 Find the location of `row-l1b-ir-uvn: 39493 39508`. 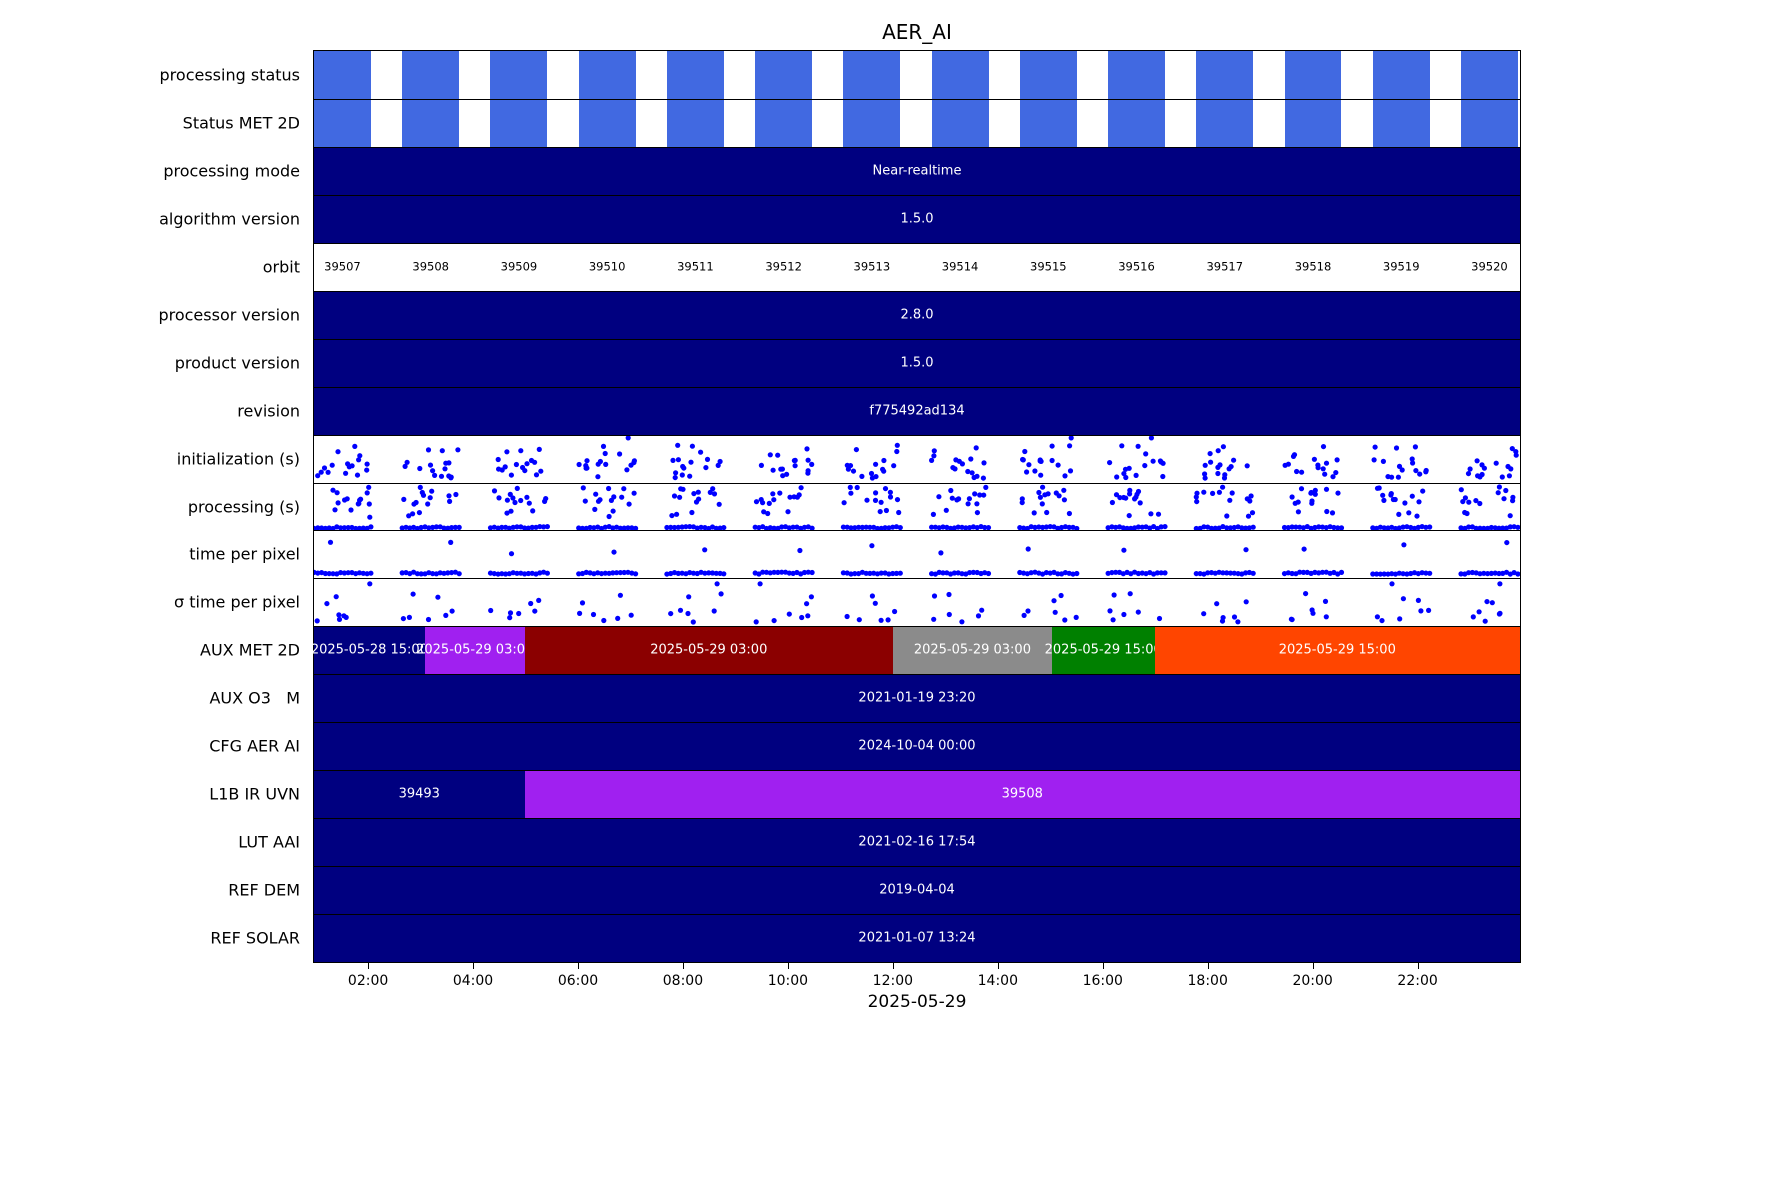

row-l1b-ir-uvn: 39493 39508 is located at coordinates (917, 794).